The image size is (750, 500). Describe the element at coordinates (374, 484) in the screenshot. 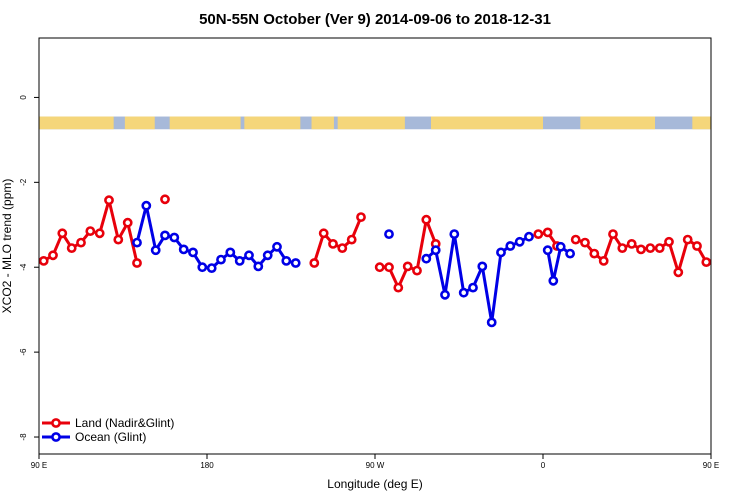

I see `x-axis-label: Longitude (deg E)` at that location.